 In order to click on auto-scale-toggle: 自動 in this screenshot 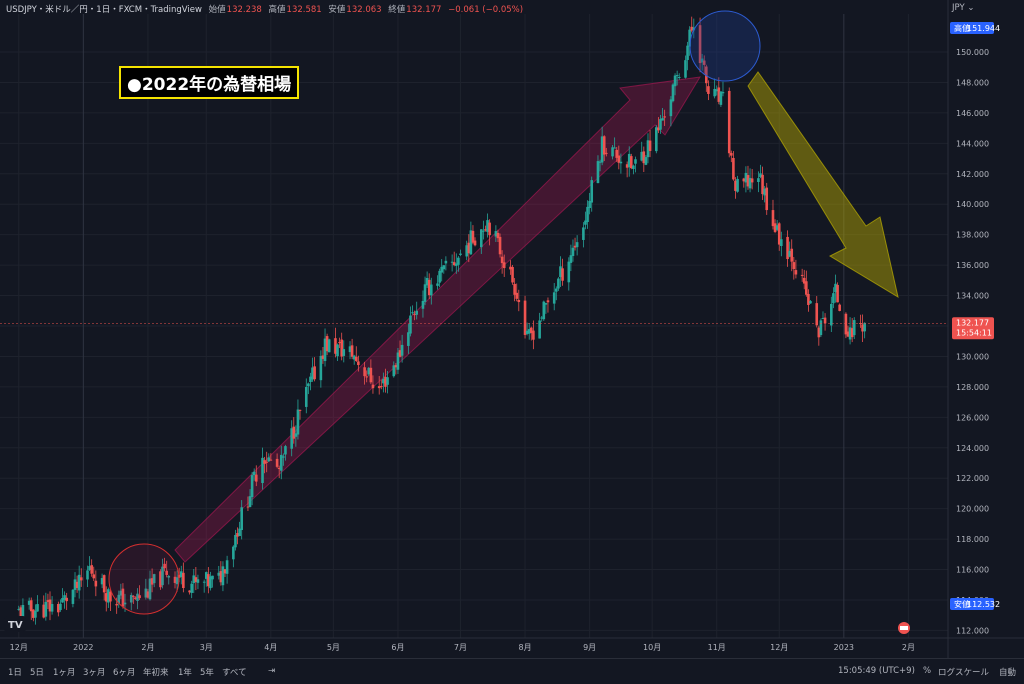, I will do `click(1008, 673)`.